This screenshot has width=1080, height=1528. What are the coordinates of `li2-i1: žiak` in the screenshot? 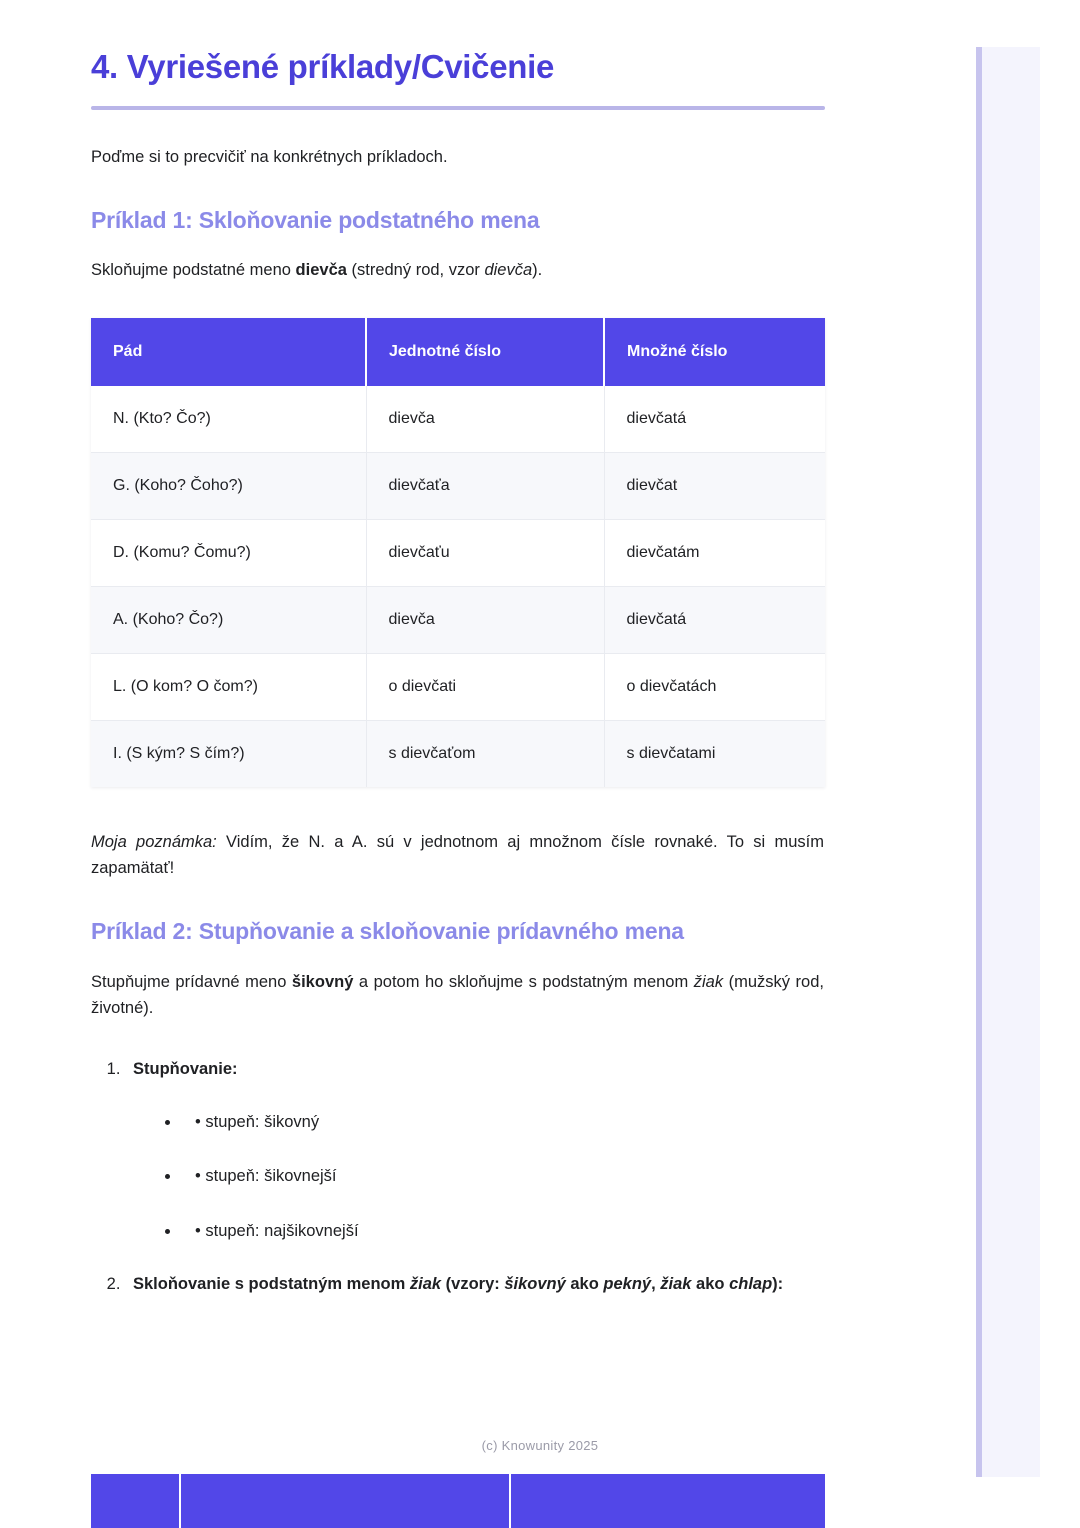 It's located at (425, 1283).